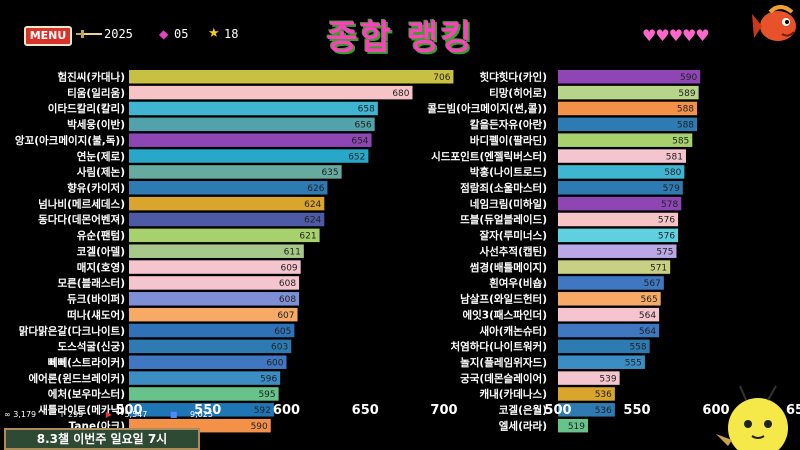 The image size is (800, 450). I want to click on value-label: 519, so click(576, 427).